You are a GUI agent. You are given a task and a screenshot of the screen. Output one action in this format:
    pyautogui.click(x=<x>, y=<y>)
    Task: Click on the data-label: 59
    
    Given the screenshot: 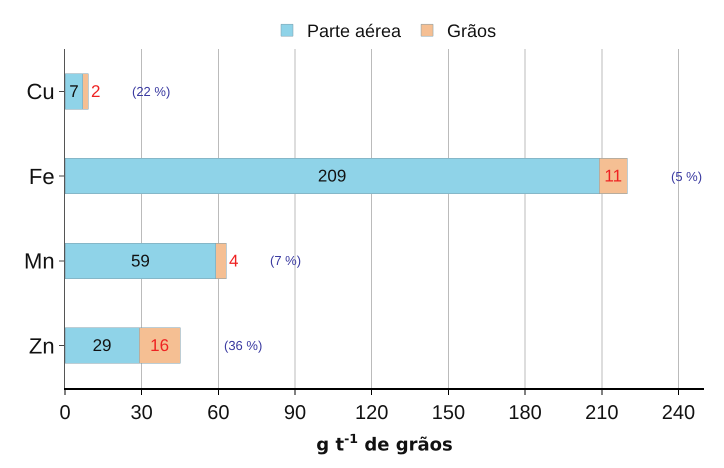 What is the action you would take?
    pyautogui.click(x=140, y=260)
    